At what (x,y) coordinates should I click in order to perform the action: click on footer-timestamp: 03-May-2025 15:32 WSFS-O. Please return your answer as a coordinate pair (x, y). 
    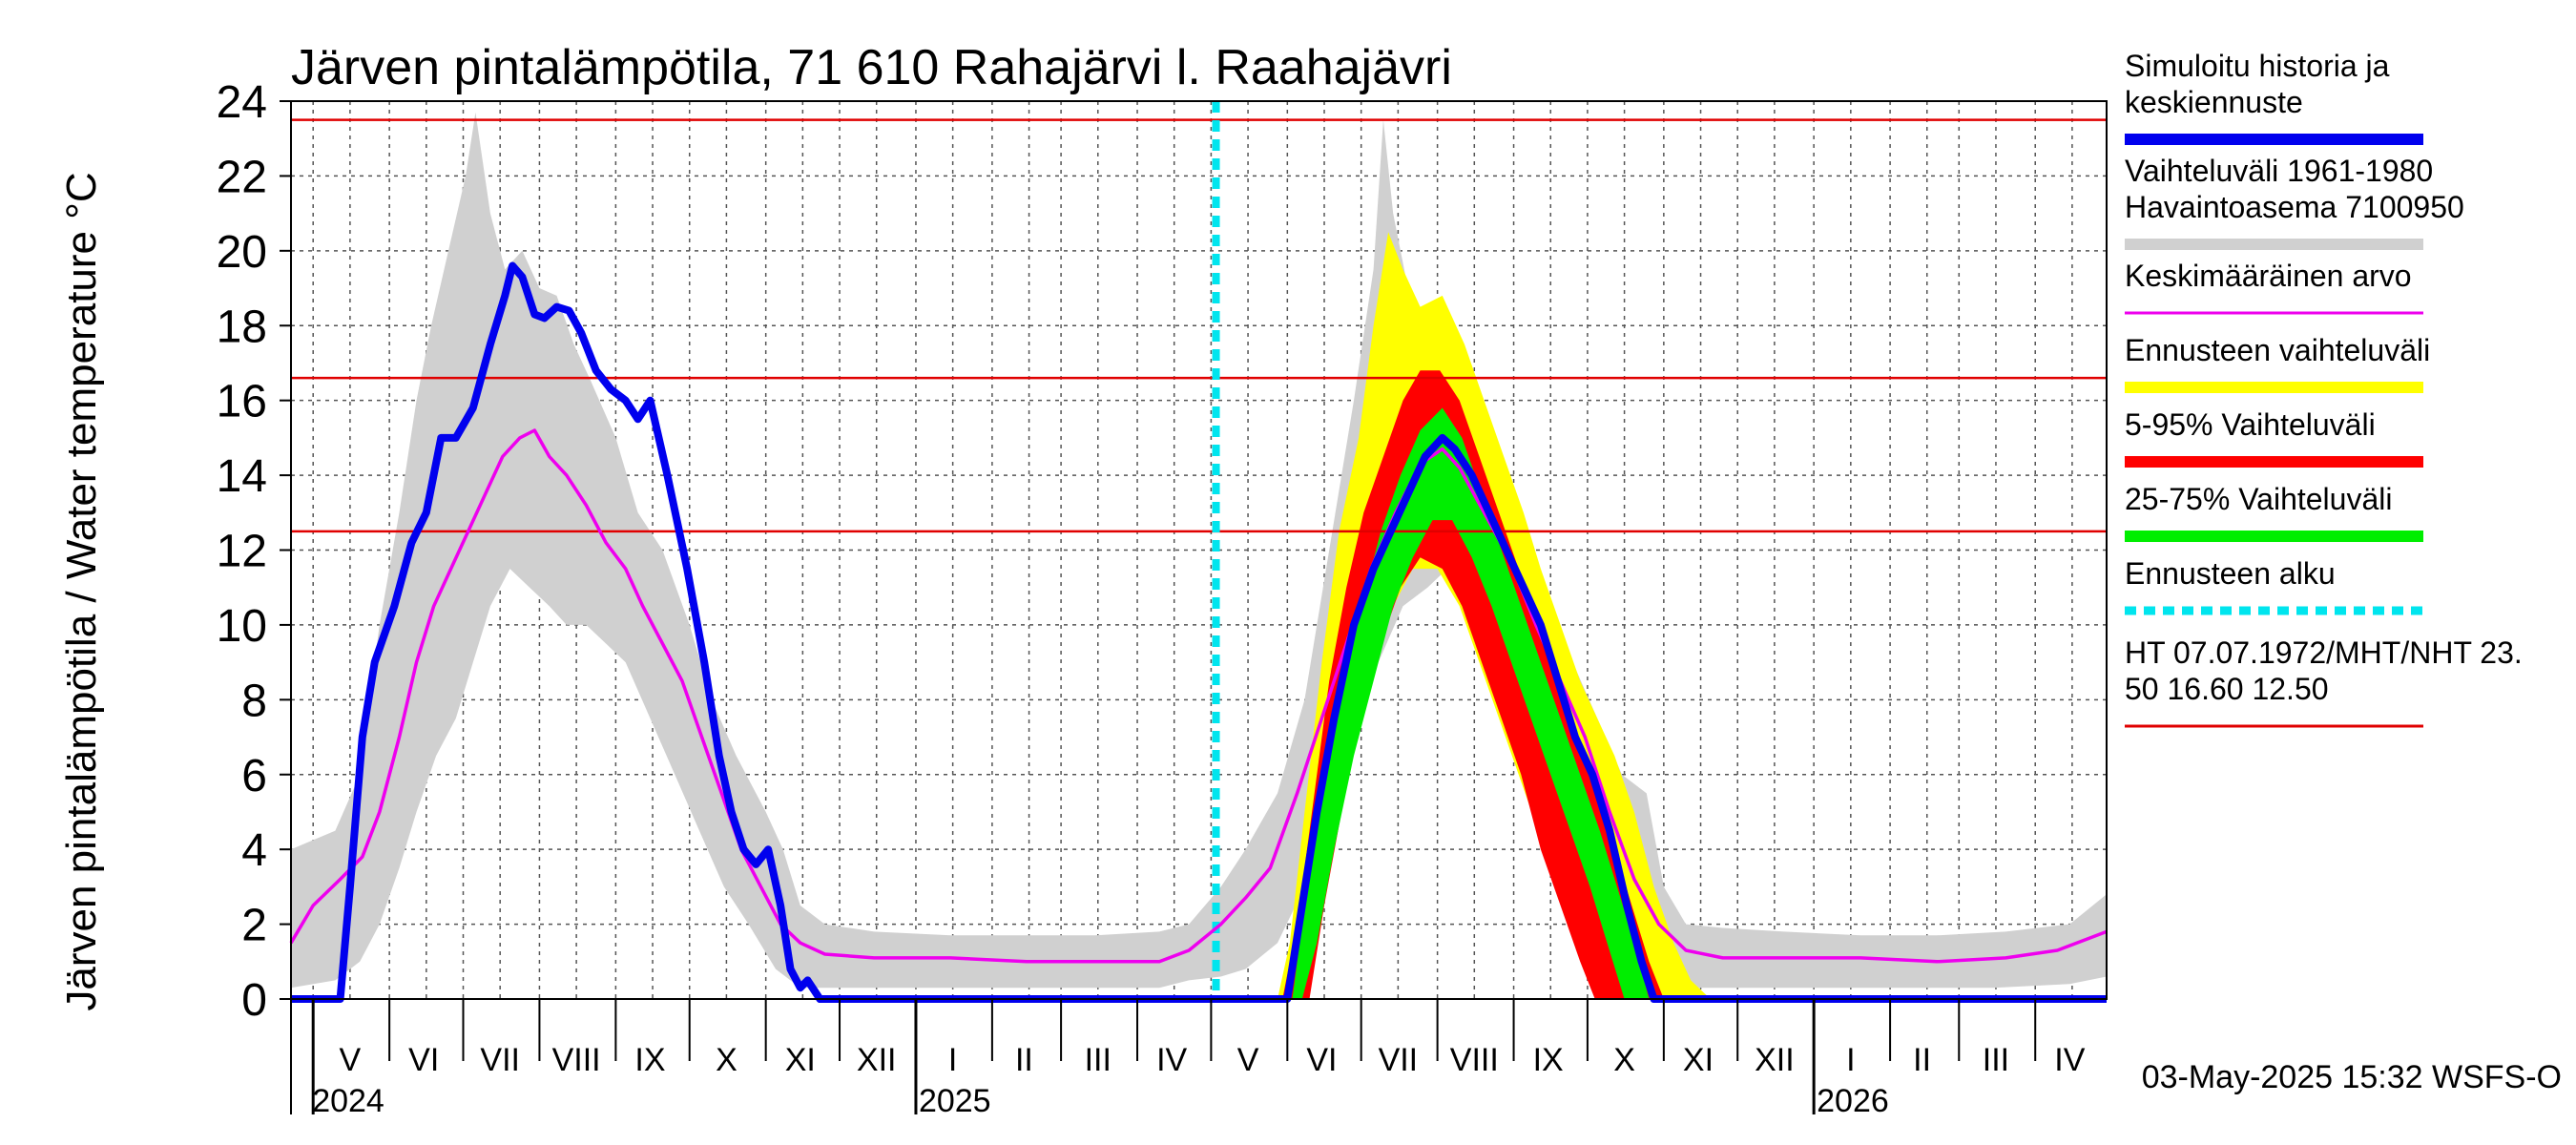
    Looking at the image, I should click on (2352, 1077).